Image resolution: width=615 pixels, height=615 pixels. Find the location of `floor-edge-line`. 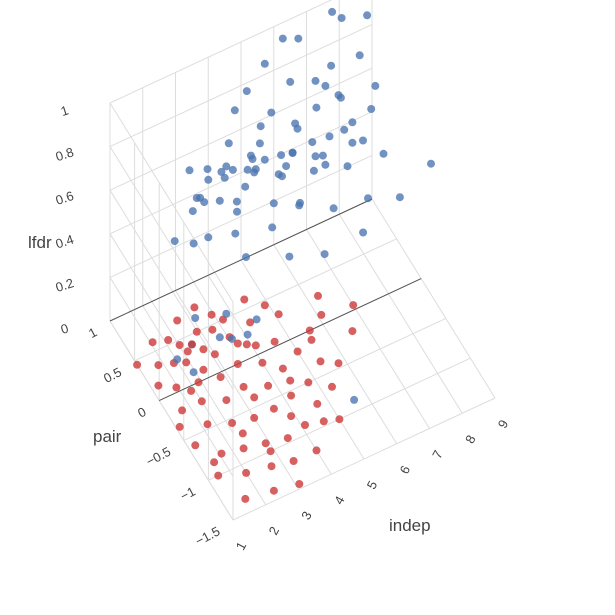

floor-edge-line is located at coordinates (241, 260).